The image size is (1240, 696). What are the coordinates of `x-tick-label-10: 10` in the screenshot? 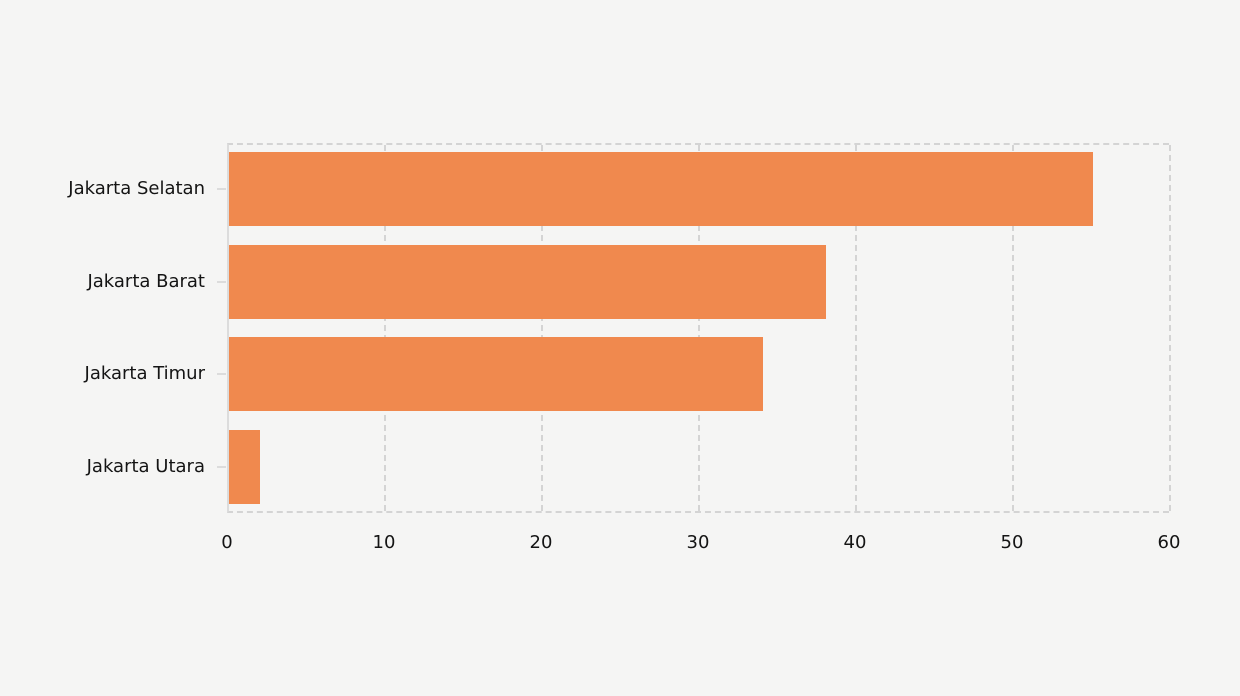 It's located at (384, 542).